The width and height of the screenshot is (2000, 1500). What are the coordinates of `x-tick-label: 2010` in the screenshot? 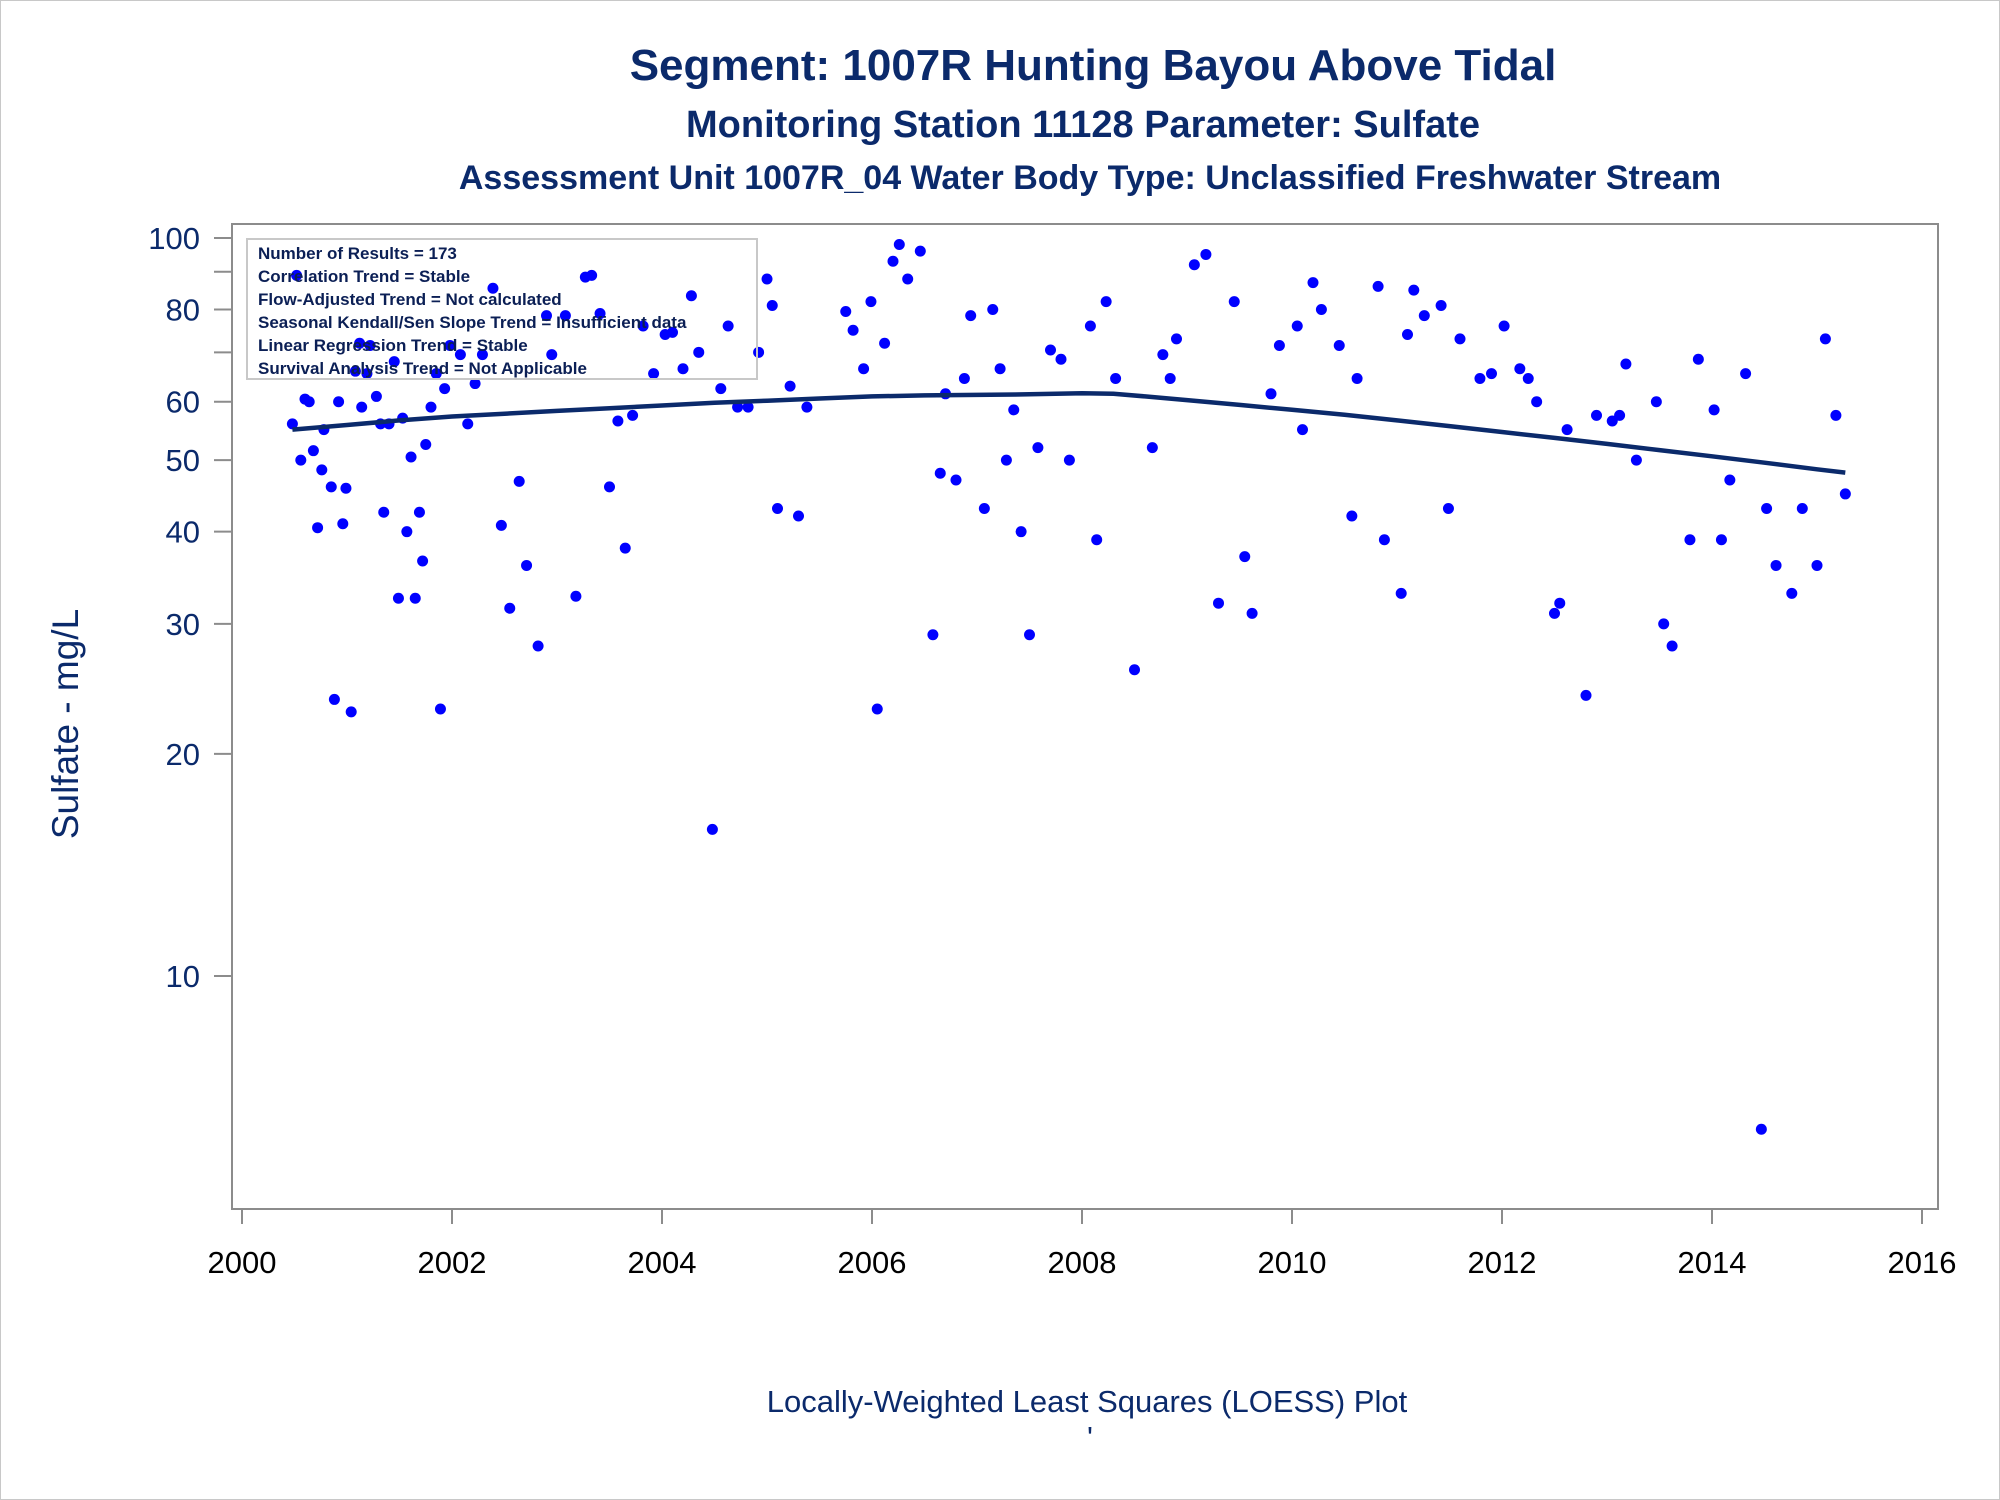 It's located at (1292, 1262).